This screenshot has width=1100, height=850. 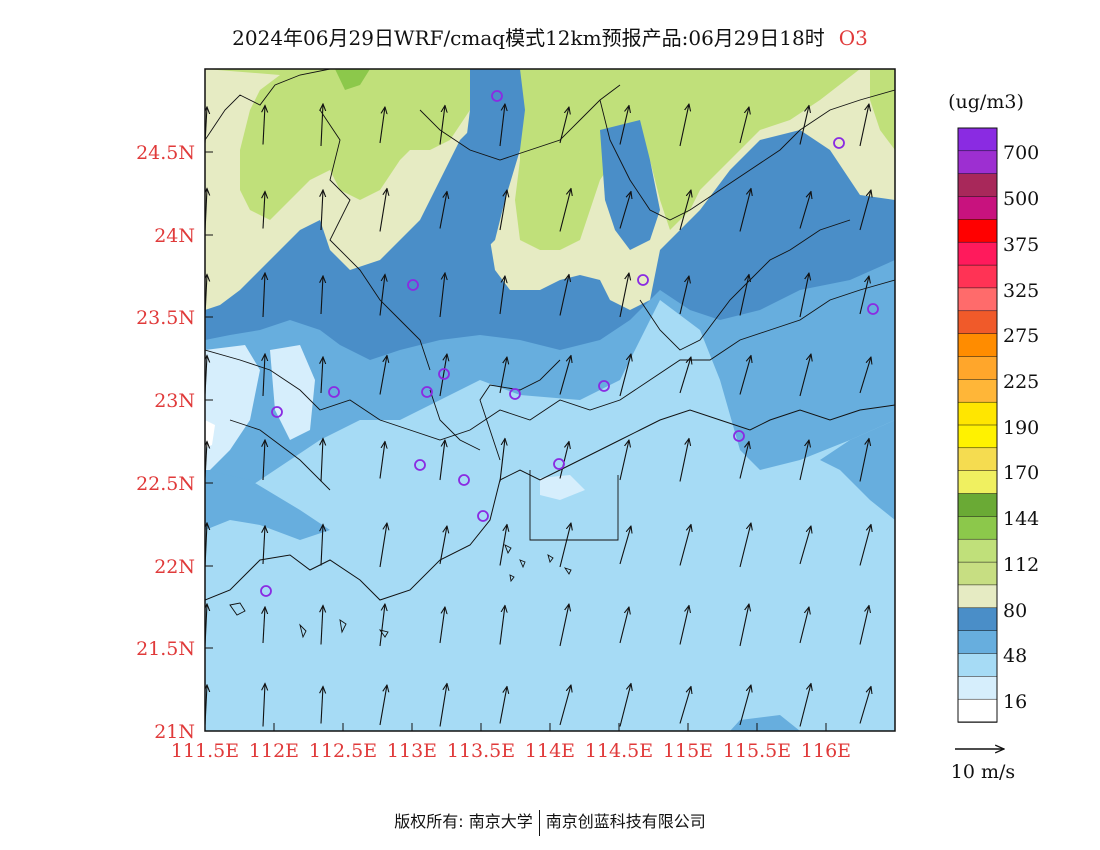 I want to click on legend-frame, so click(x=977, y=425).